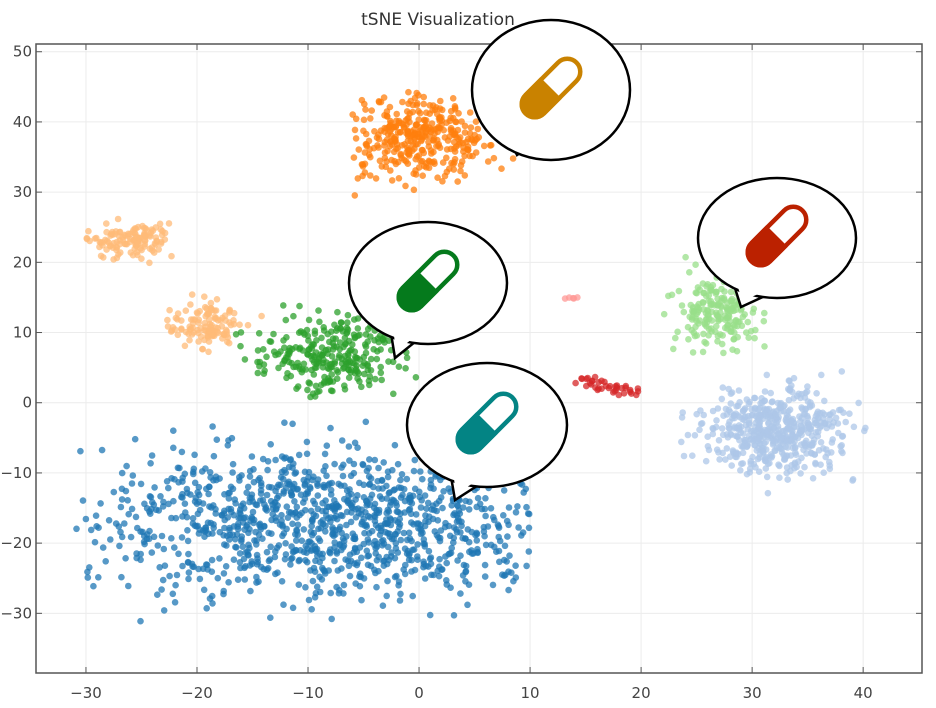 This screenshot has height=708, width=936. What do you see at coordinates (308, 693) in the screenshot?
I see `x-tick-label: −10` at bounding box center [308, 693].